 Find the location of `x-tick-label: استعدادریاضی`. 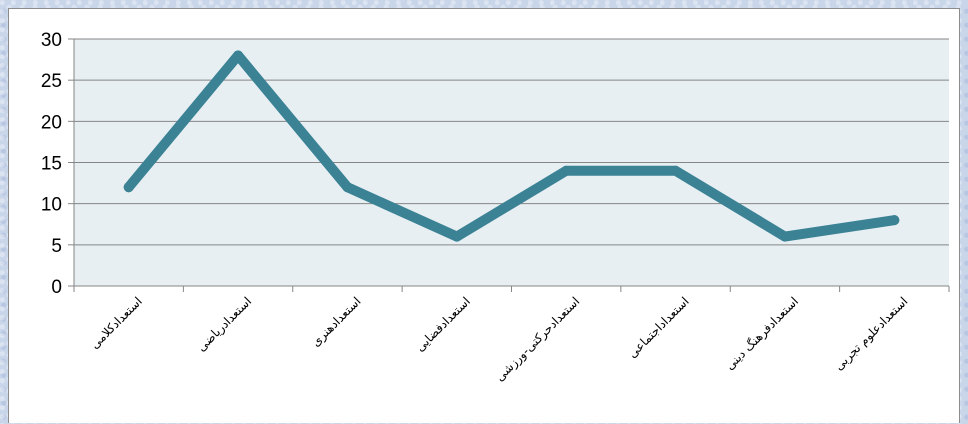

x-tick-label: استعدادریاضی is located at coordinates (224, 324).